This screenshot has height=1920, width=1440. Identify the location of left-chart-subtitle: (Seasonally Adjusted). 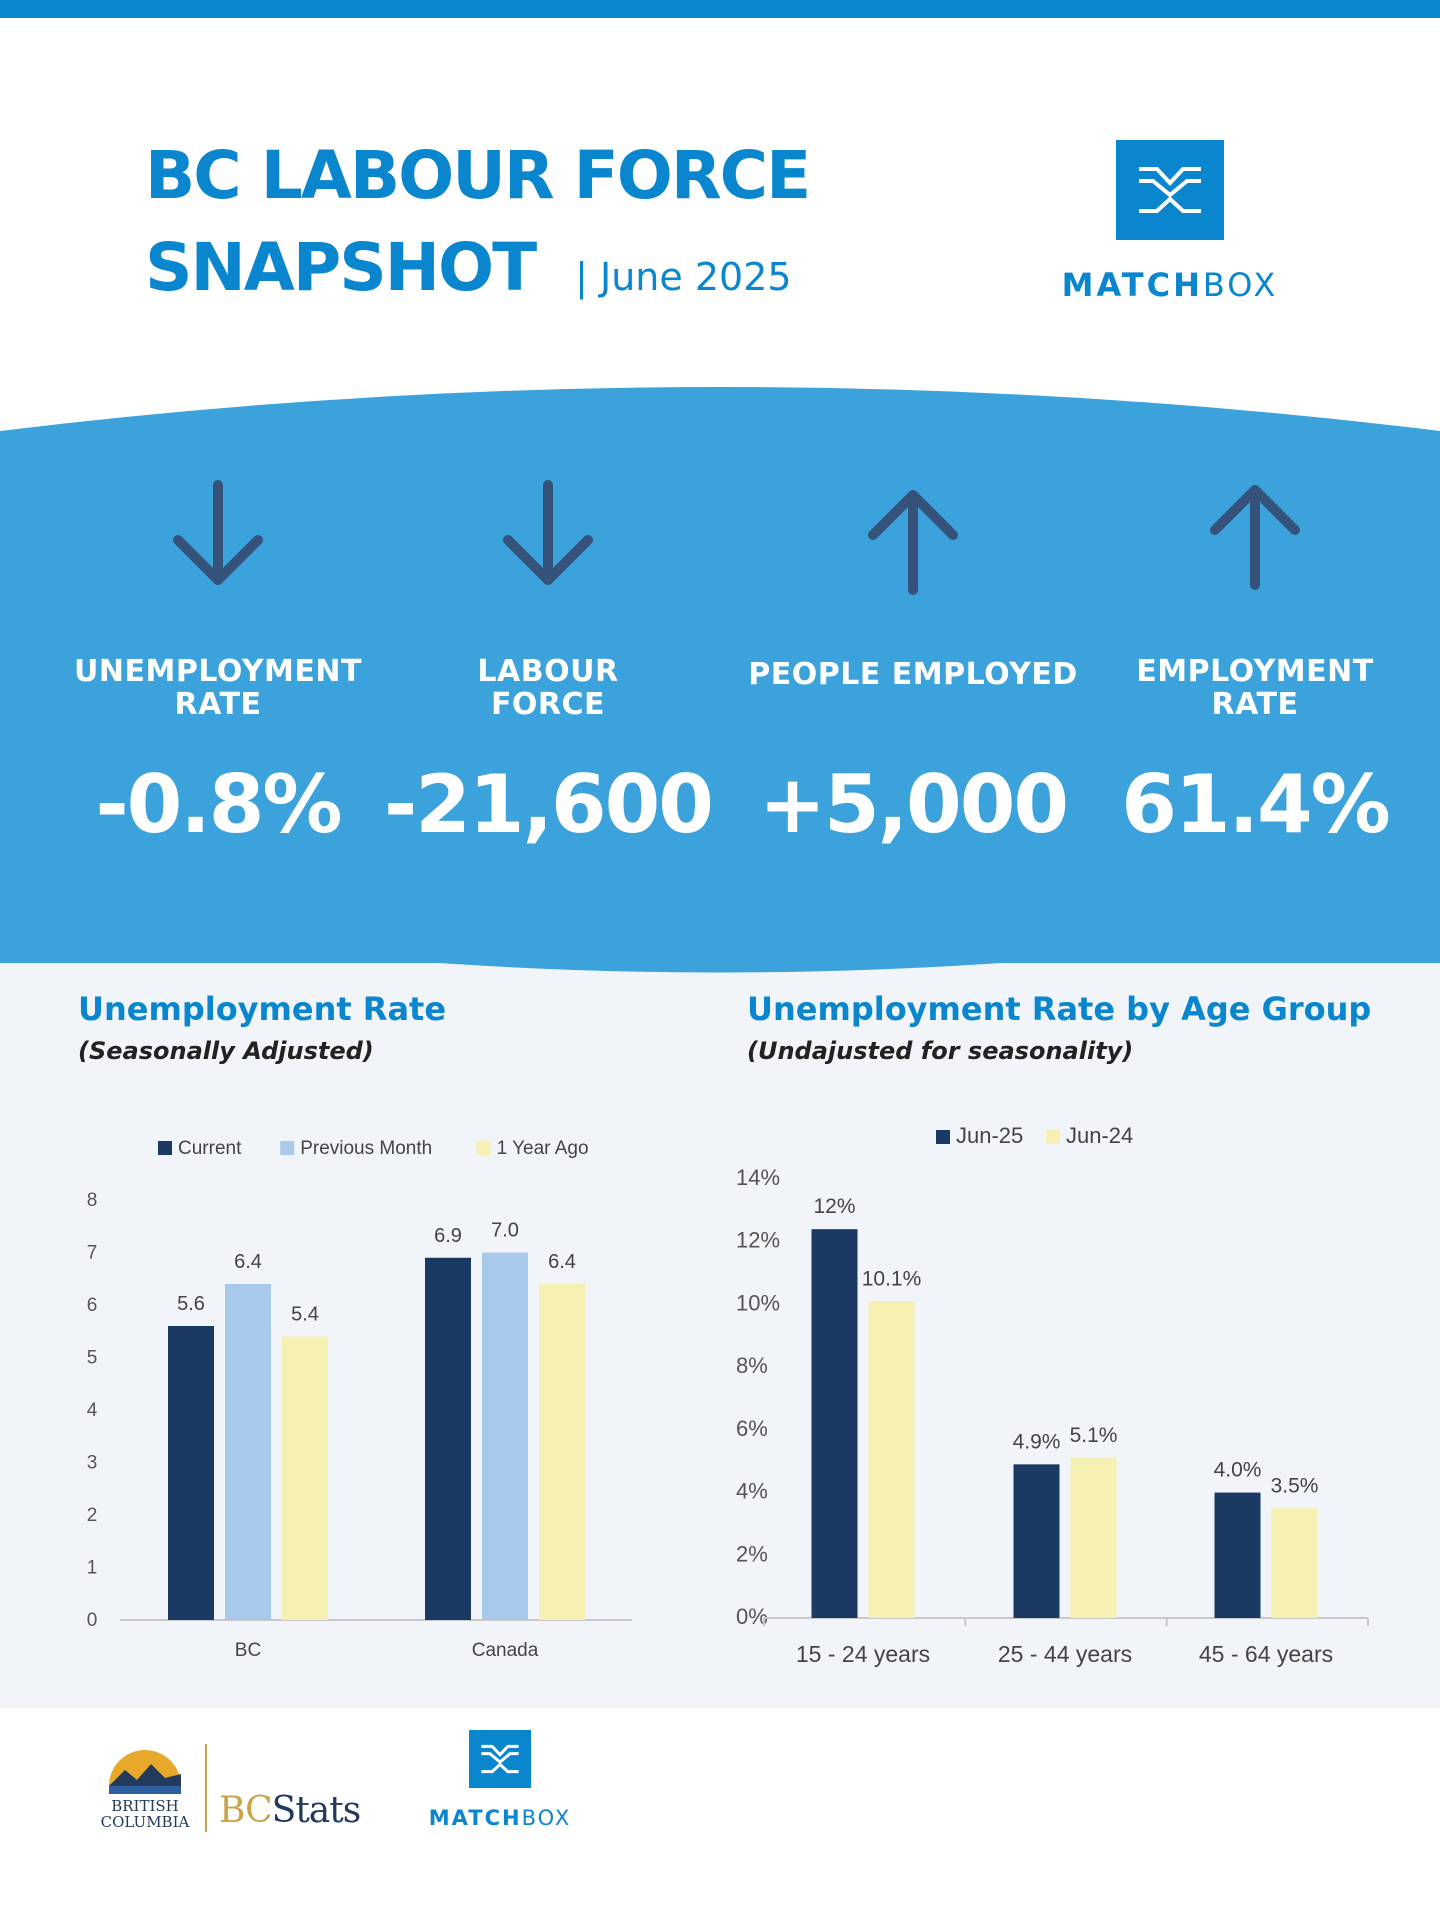
(226, 1051).